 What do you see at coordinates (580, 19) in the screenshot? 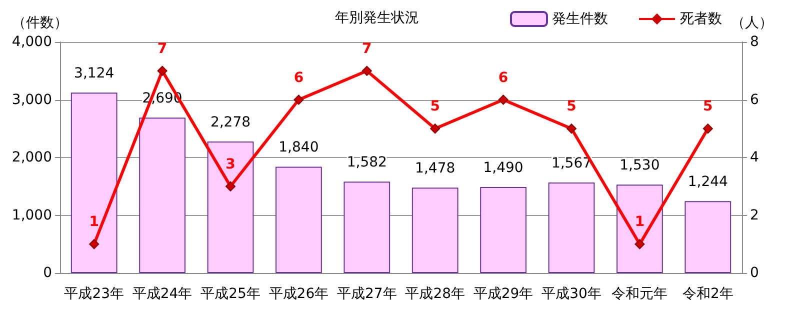
I see `legend-label: 発生件数` at bounding box center [580, 19].